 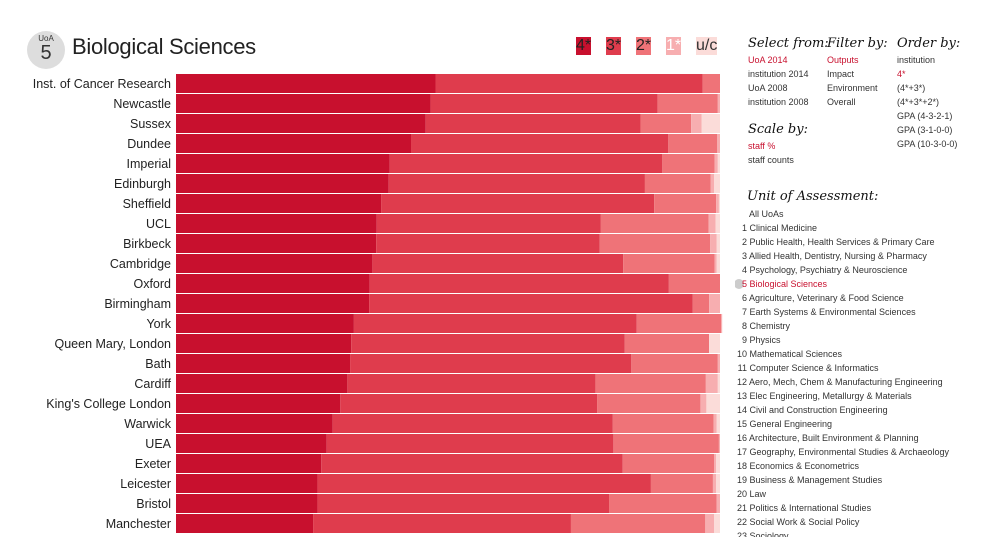 What do you see at coordinates (927, 144) in the screenshot?
I see `order-by-option: GPA (10-3-0-0)` at bounding box center [927, 144].